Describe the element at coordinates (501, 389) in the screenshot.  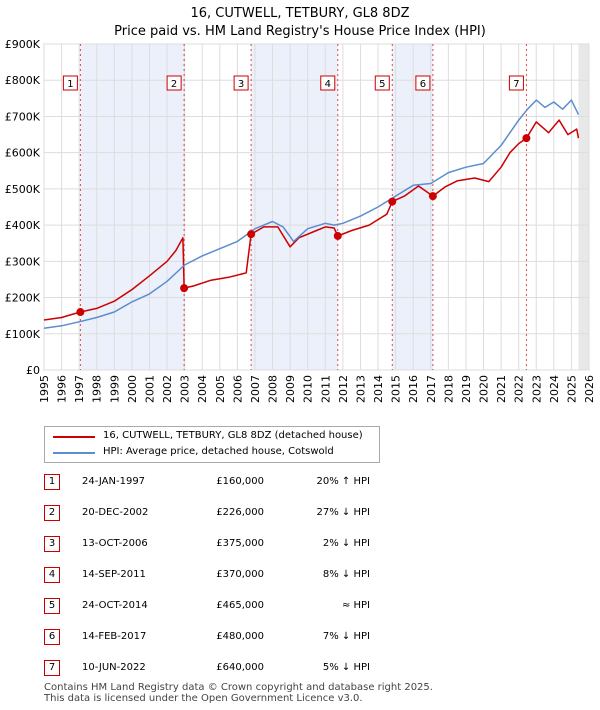
I see `x-tick-label: 2021` at that location.